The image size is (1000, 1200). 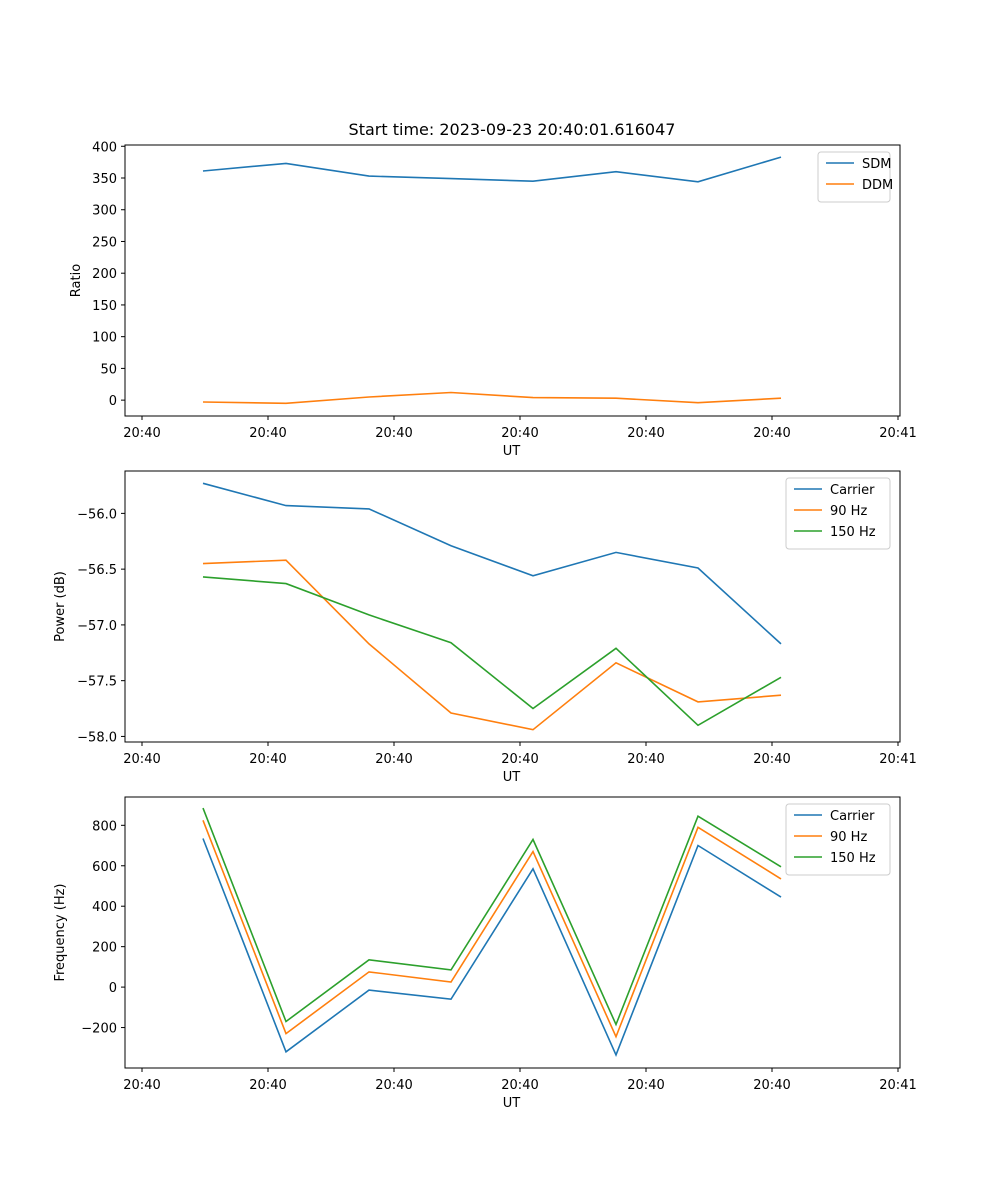 What do you see at coordinates (97, 682) in the screenshot?
I see `y-tick-label: −57.5` at bounding box center [97, 682].